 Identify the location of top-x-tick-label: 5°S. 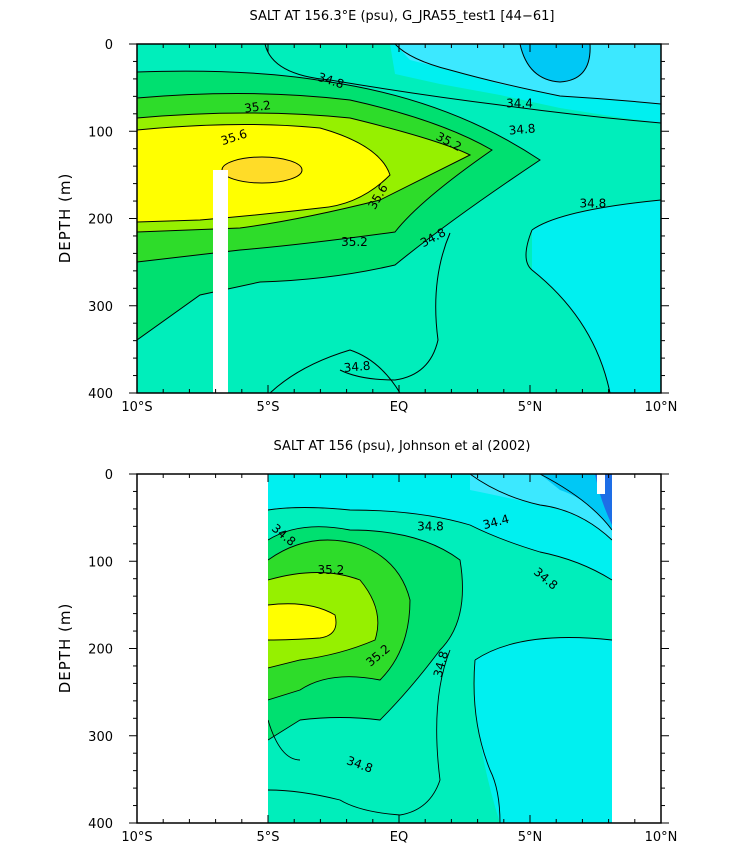
(267, 407).